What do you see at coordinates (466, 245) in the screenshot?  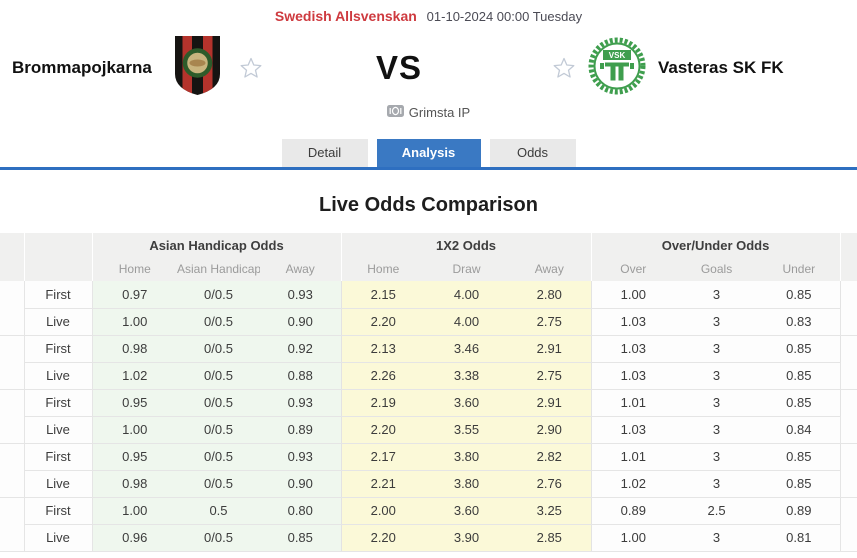 I see `group-header-1x2: 1X2 Odds` at bounding box center [466, 245].